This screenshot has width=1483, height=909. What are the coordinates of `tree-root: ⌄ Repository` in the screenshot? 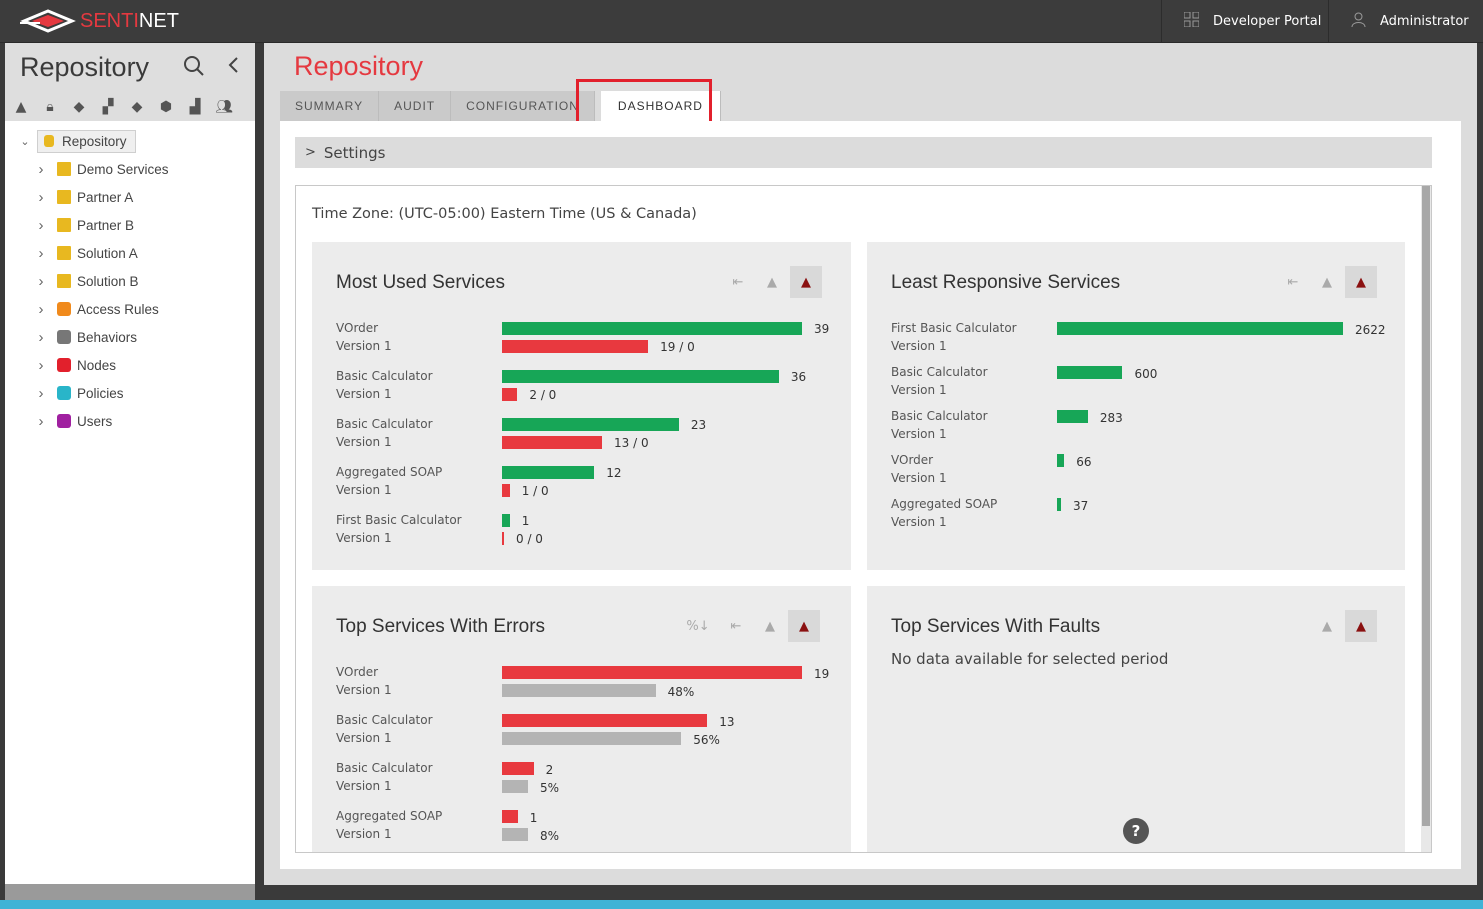 It's located at (130, 141).